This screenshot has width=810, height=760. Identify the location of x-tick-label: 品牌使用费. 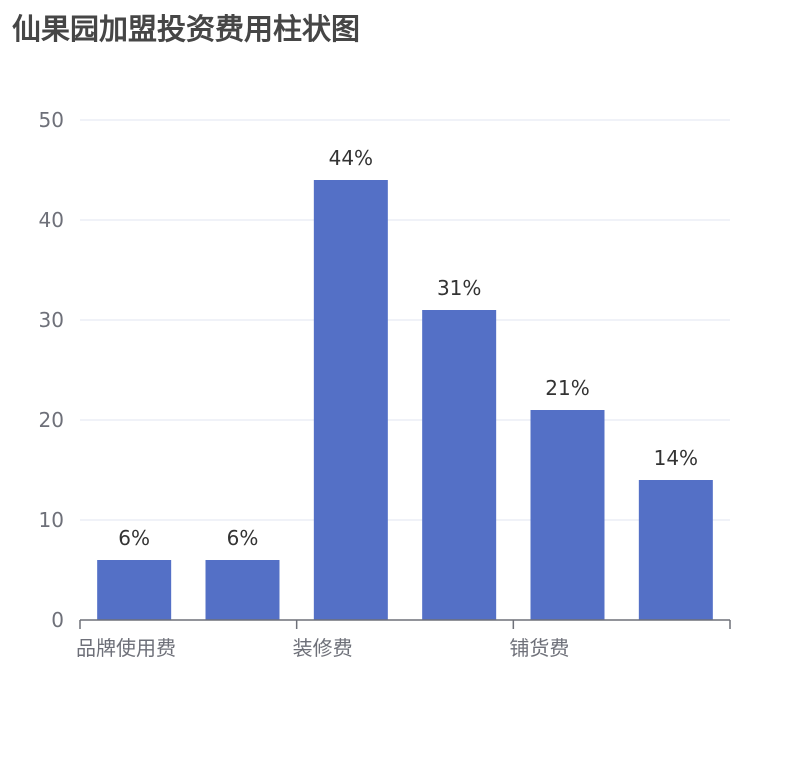
(126, 648).